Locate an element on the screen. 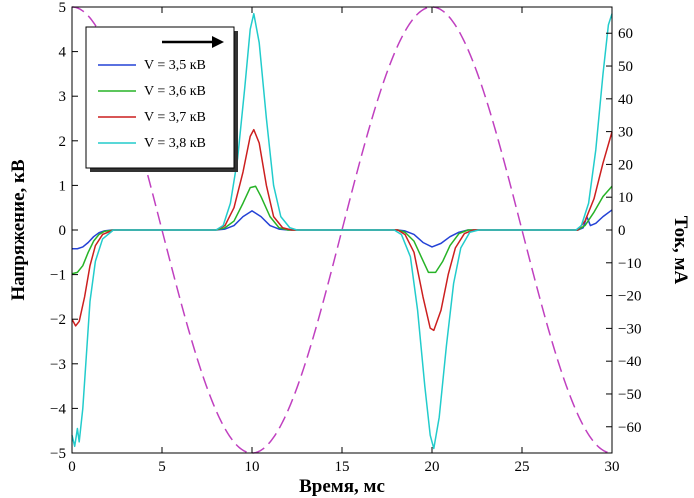  y-tick-label: 0 is located at coordinates (63, 231).